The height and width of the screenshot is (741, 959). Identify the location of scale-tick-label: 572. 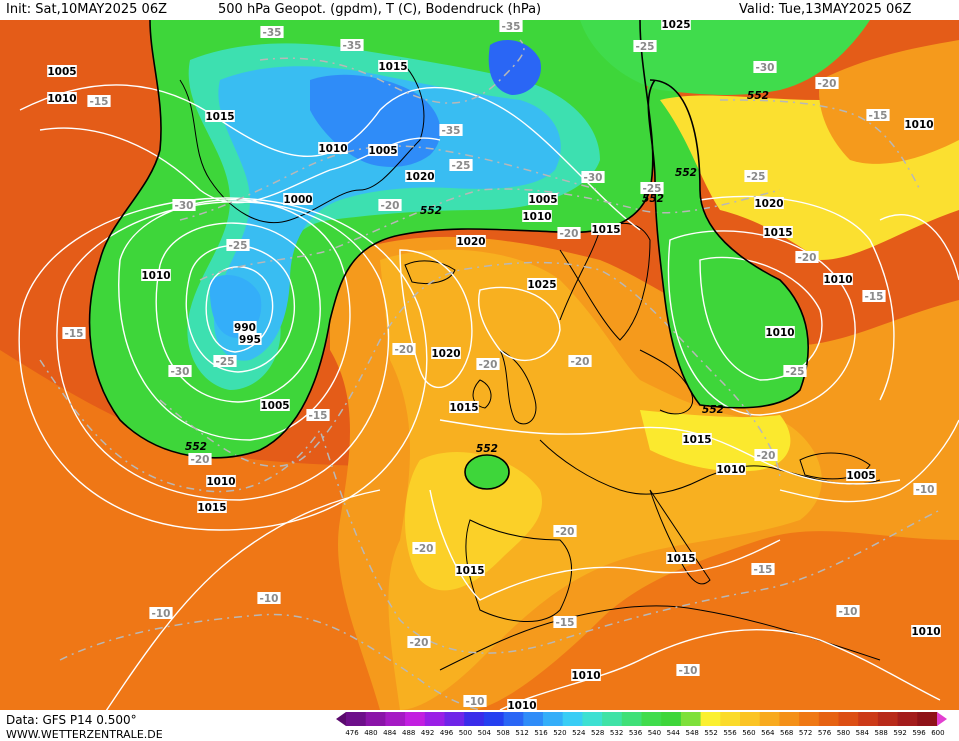
(805, 733).